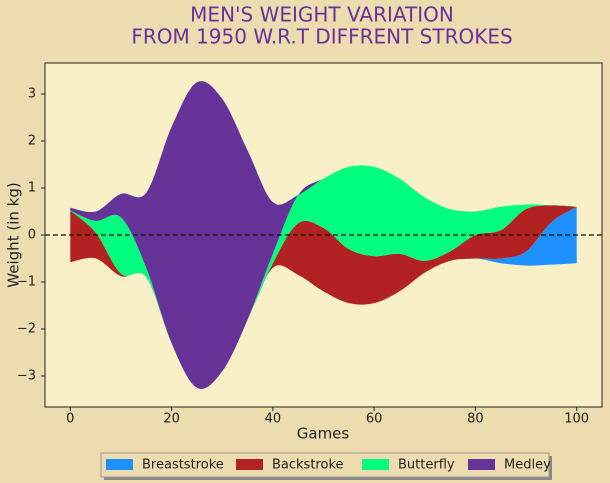 This screenshot has height=483, width=610. What do you see at coordinates (70, 419) in the screenshot?
I see `x-tick-label: 0` at bounding box center [70, 419].